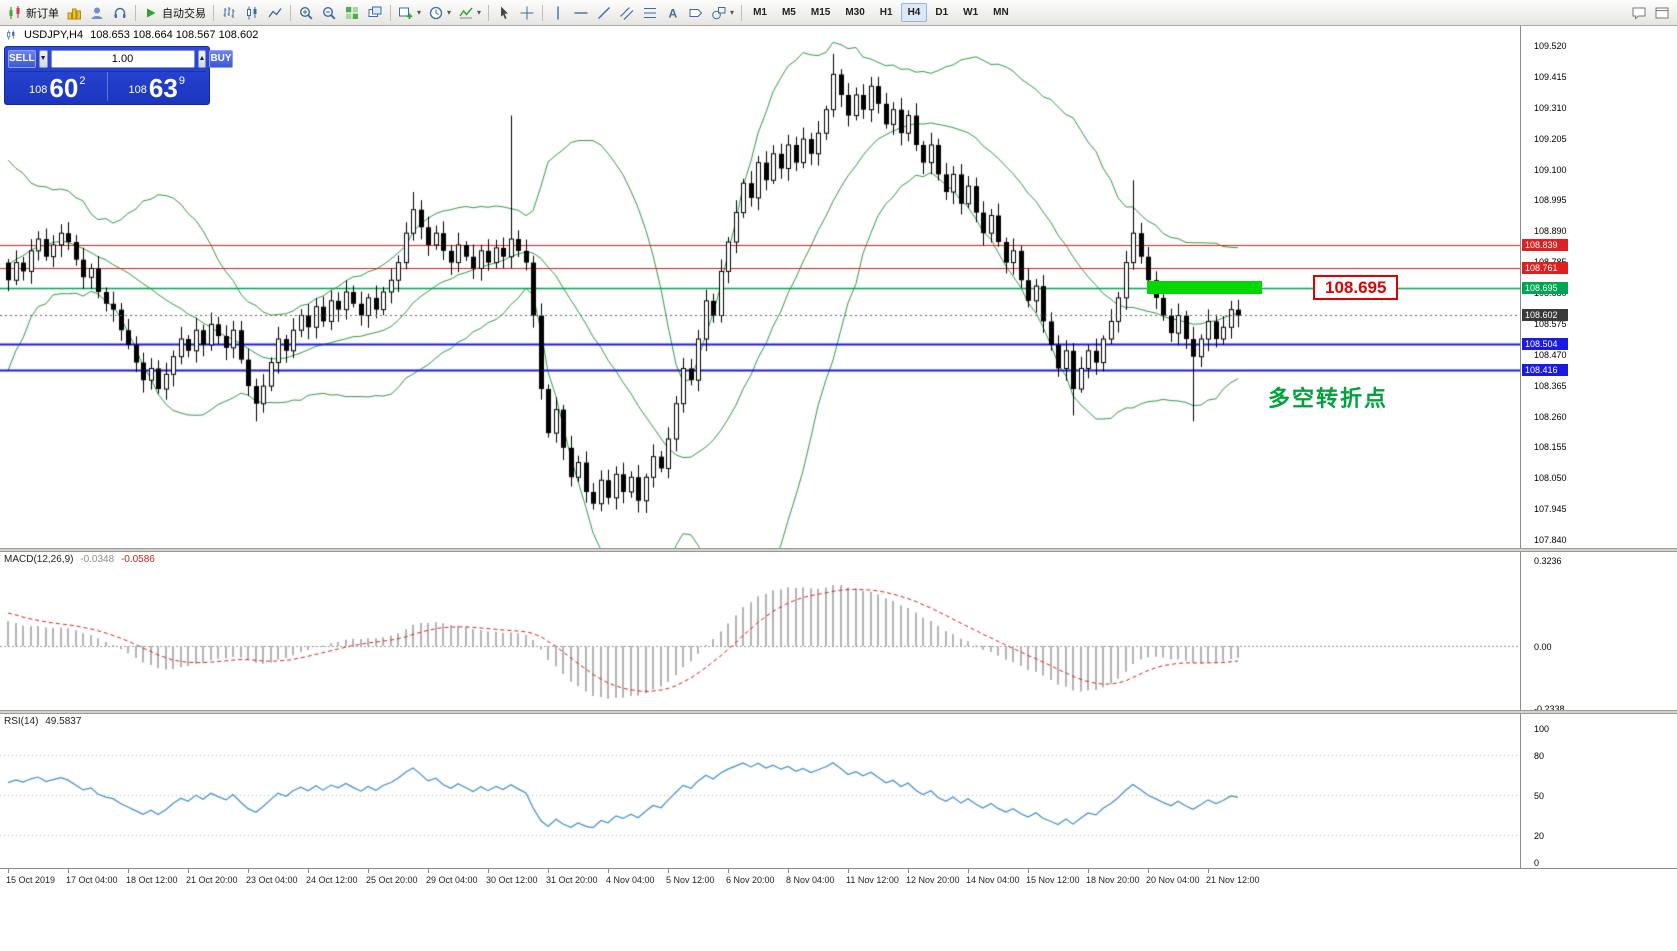 The image size is (1677, 951). I want to click on tile-windows-button, so click(352, 12).